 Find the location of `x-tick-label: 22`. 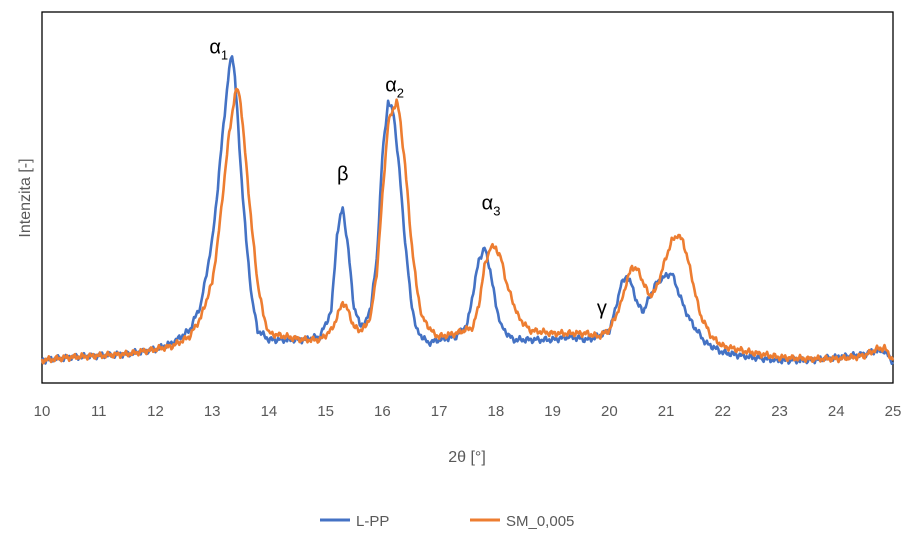

x-tick-label: 22 is located at coordinates (722, 411).